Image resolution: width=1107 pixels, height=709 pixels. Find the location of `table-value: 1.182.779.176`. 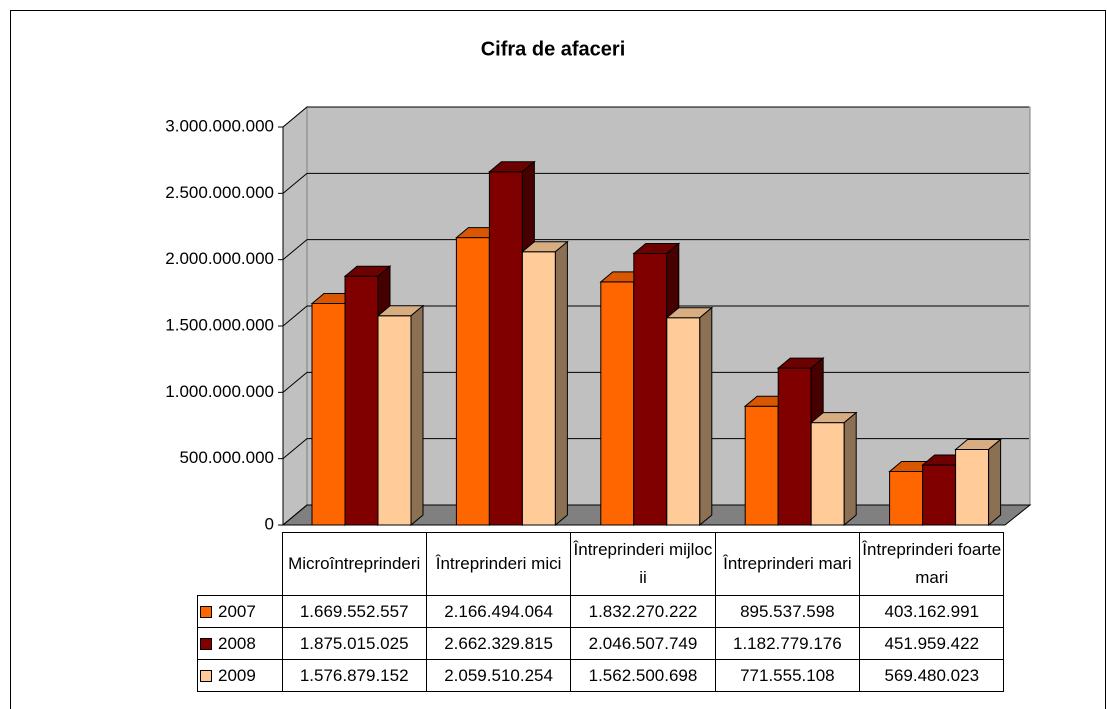

table-value: 1.182.779.176 is located at coordinates (787, 643).